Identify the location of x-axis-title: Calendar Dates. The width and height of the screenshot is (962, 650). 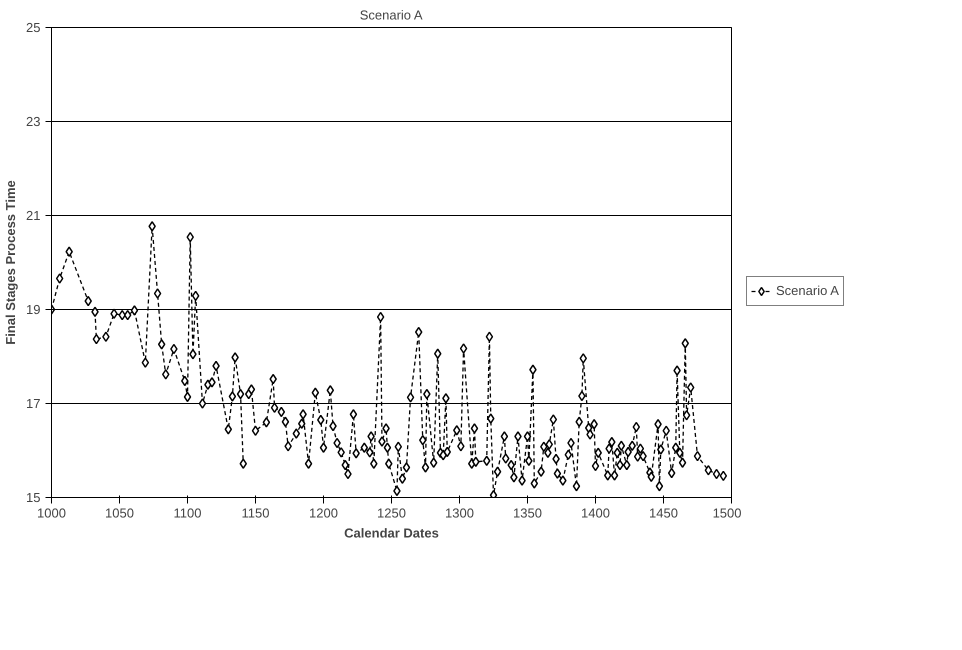
(391, 533).